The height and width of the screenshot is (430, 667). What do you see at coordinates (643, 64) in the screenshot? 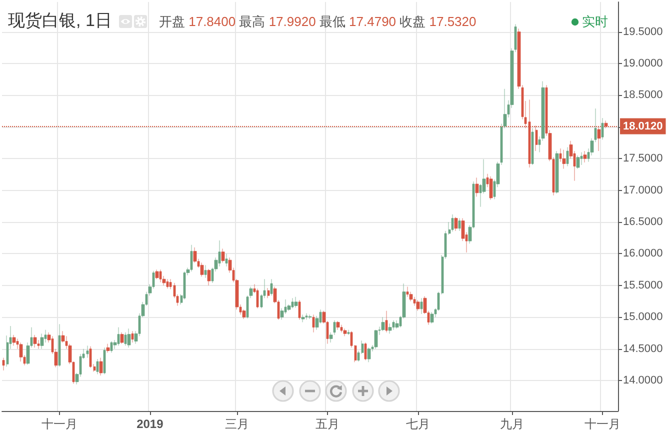
I see `y-tick-label: 19.0000` at bounding box center [643, 64].